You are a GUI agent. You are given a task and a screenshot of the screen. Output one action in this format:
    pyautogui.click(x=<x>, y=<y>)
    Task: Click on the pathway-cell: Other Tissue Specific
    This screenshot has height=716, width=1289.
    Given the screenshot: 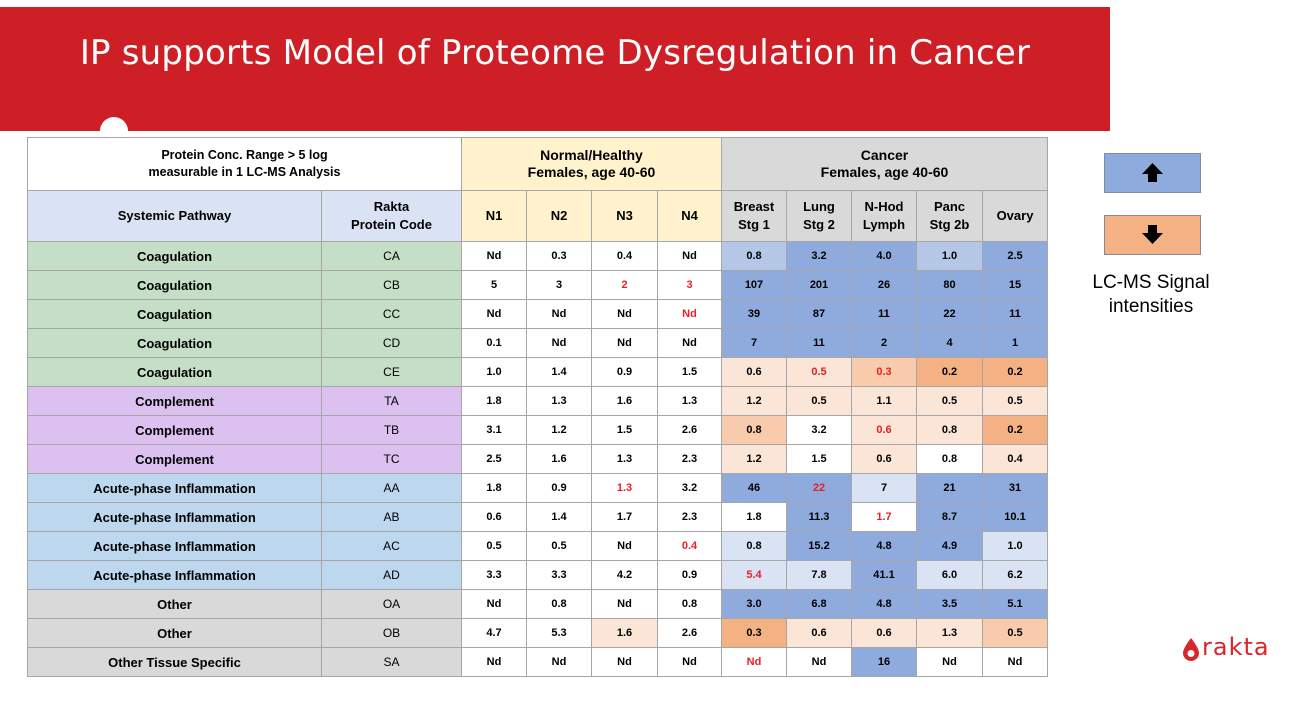 What is the action you would take?
    pyautogui.click(x=174, y=662)
    